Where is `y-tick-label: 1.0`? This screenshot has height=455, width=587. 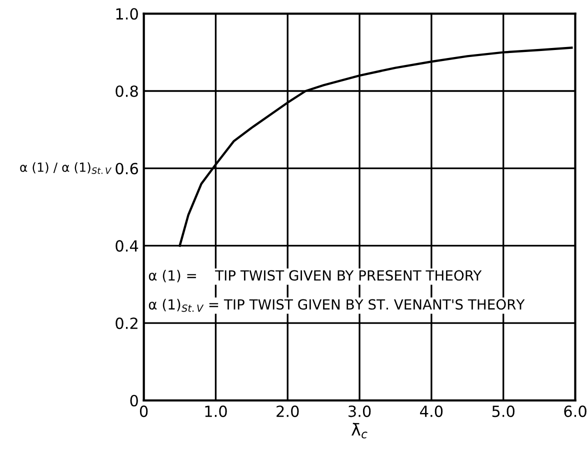 y-tick-label: 1.0 is located at coordinates (127, 14).